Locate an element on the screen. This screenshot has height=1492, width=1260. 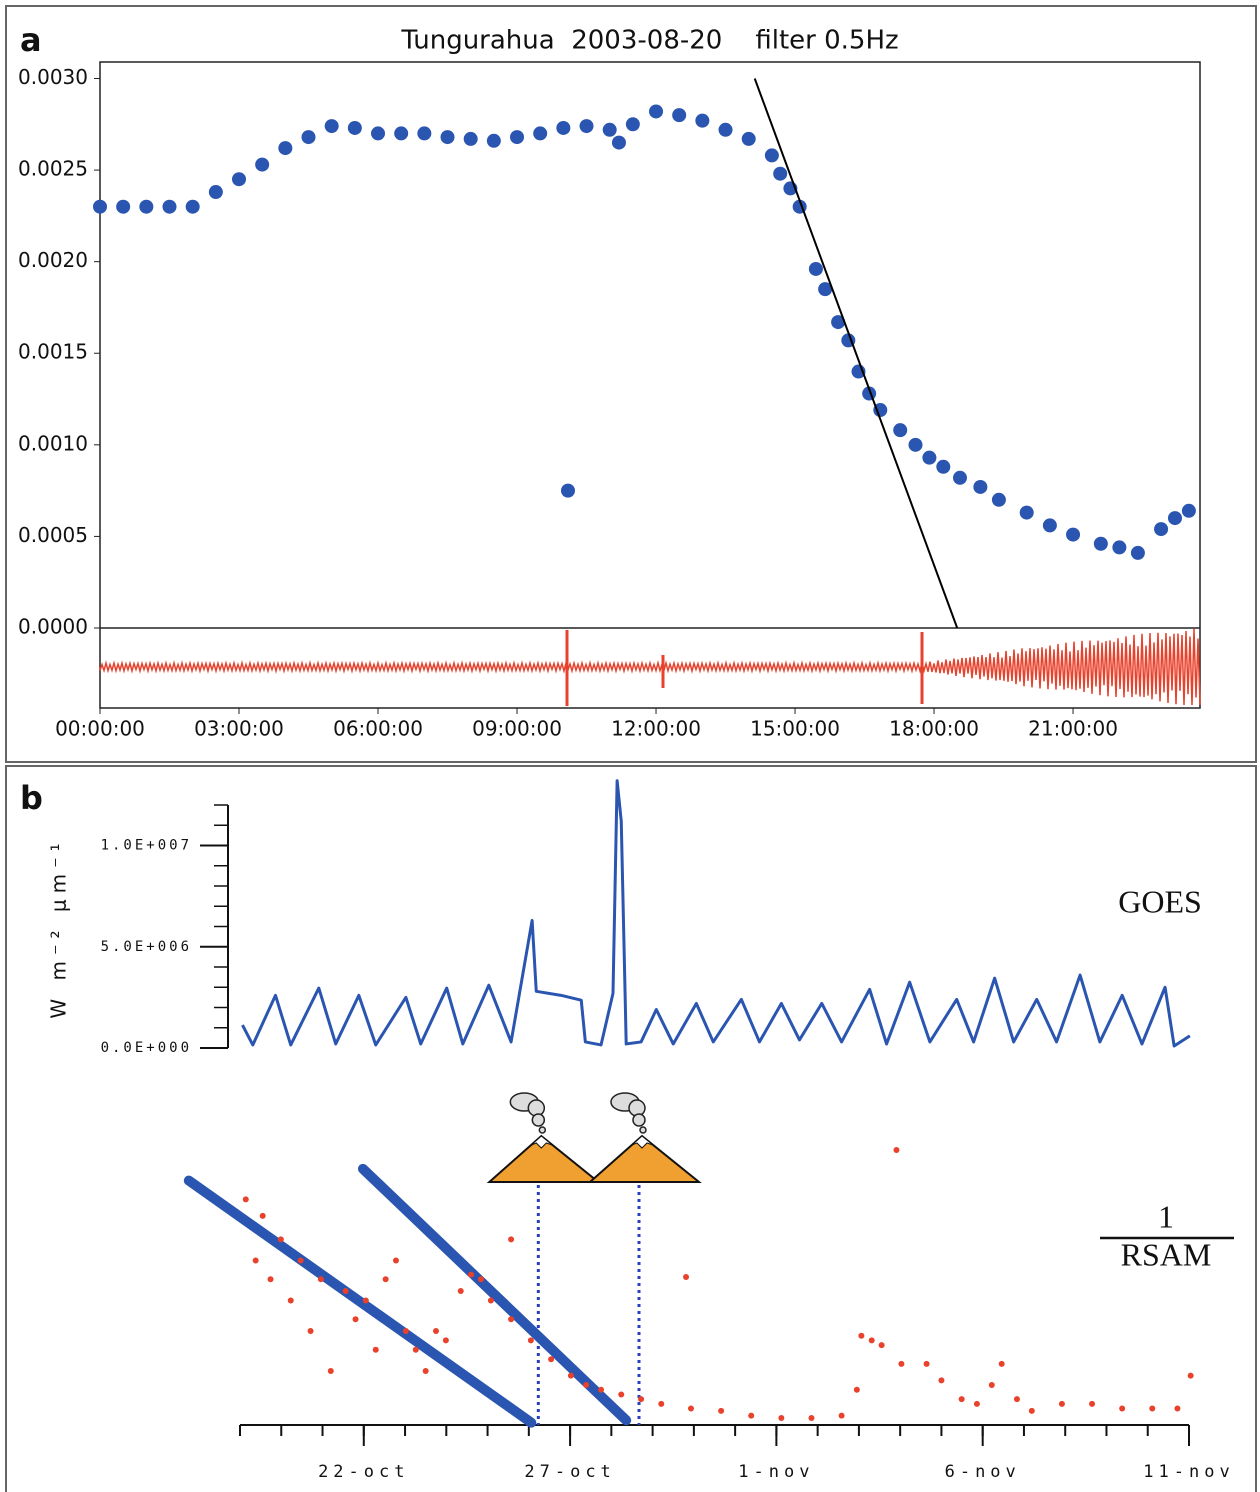
x-tick-label: 11-nov is located at coordinates (1188, 1472).